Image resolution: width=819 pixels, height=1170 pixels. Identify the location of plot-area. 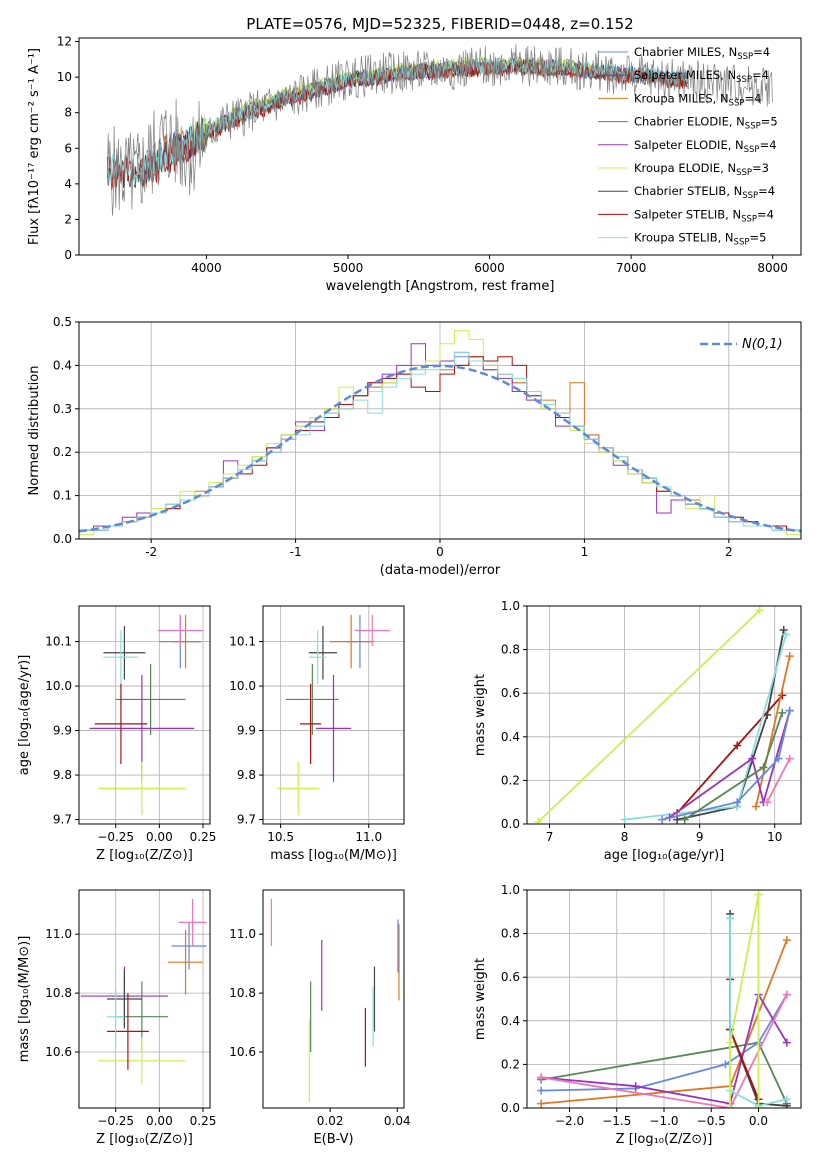
(333, 715).